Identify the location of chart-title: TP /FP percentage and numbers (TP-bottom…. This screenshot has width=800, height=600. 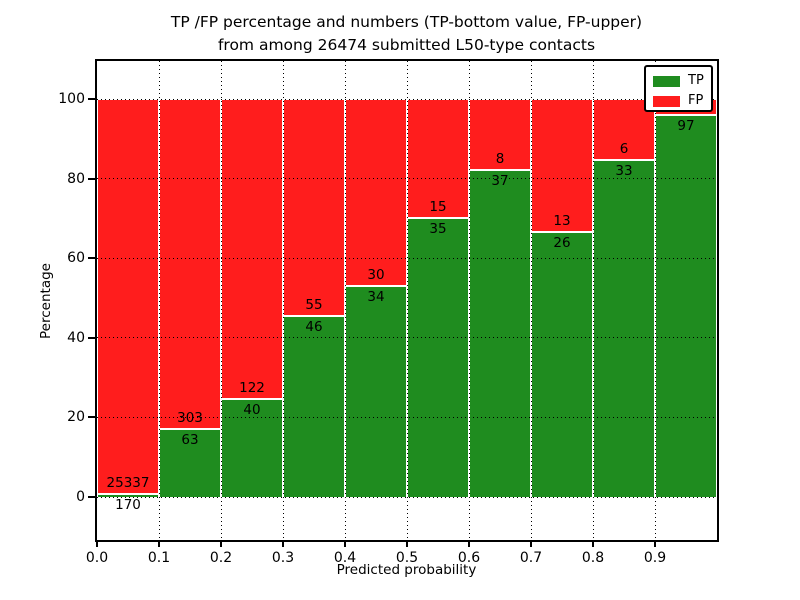
(406, 33).